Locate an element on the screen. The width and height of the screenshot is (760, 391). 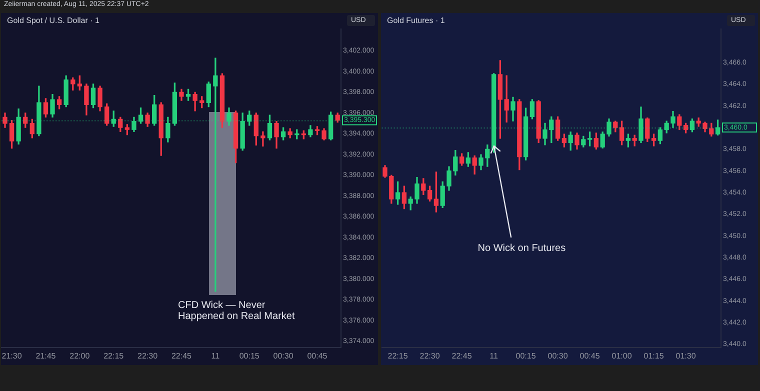
x-tick-label: 22:00 is located at coordinates (80, 355).